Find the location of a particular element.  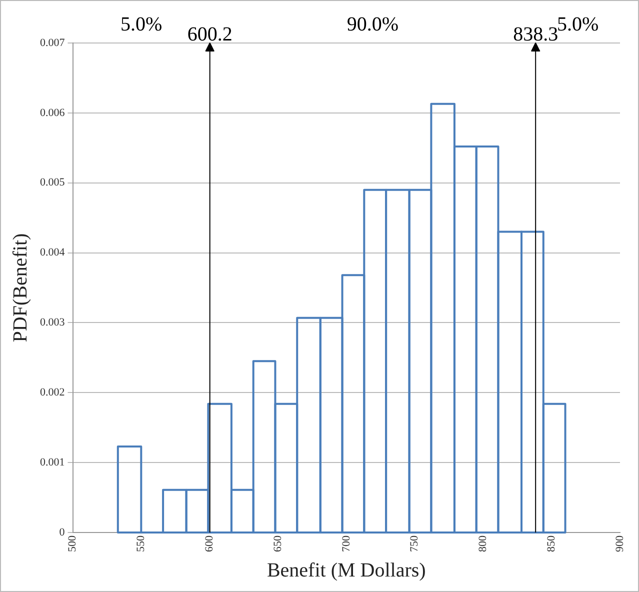

y-tick-label: 0.003 is located at coordinates (53, 322).